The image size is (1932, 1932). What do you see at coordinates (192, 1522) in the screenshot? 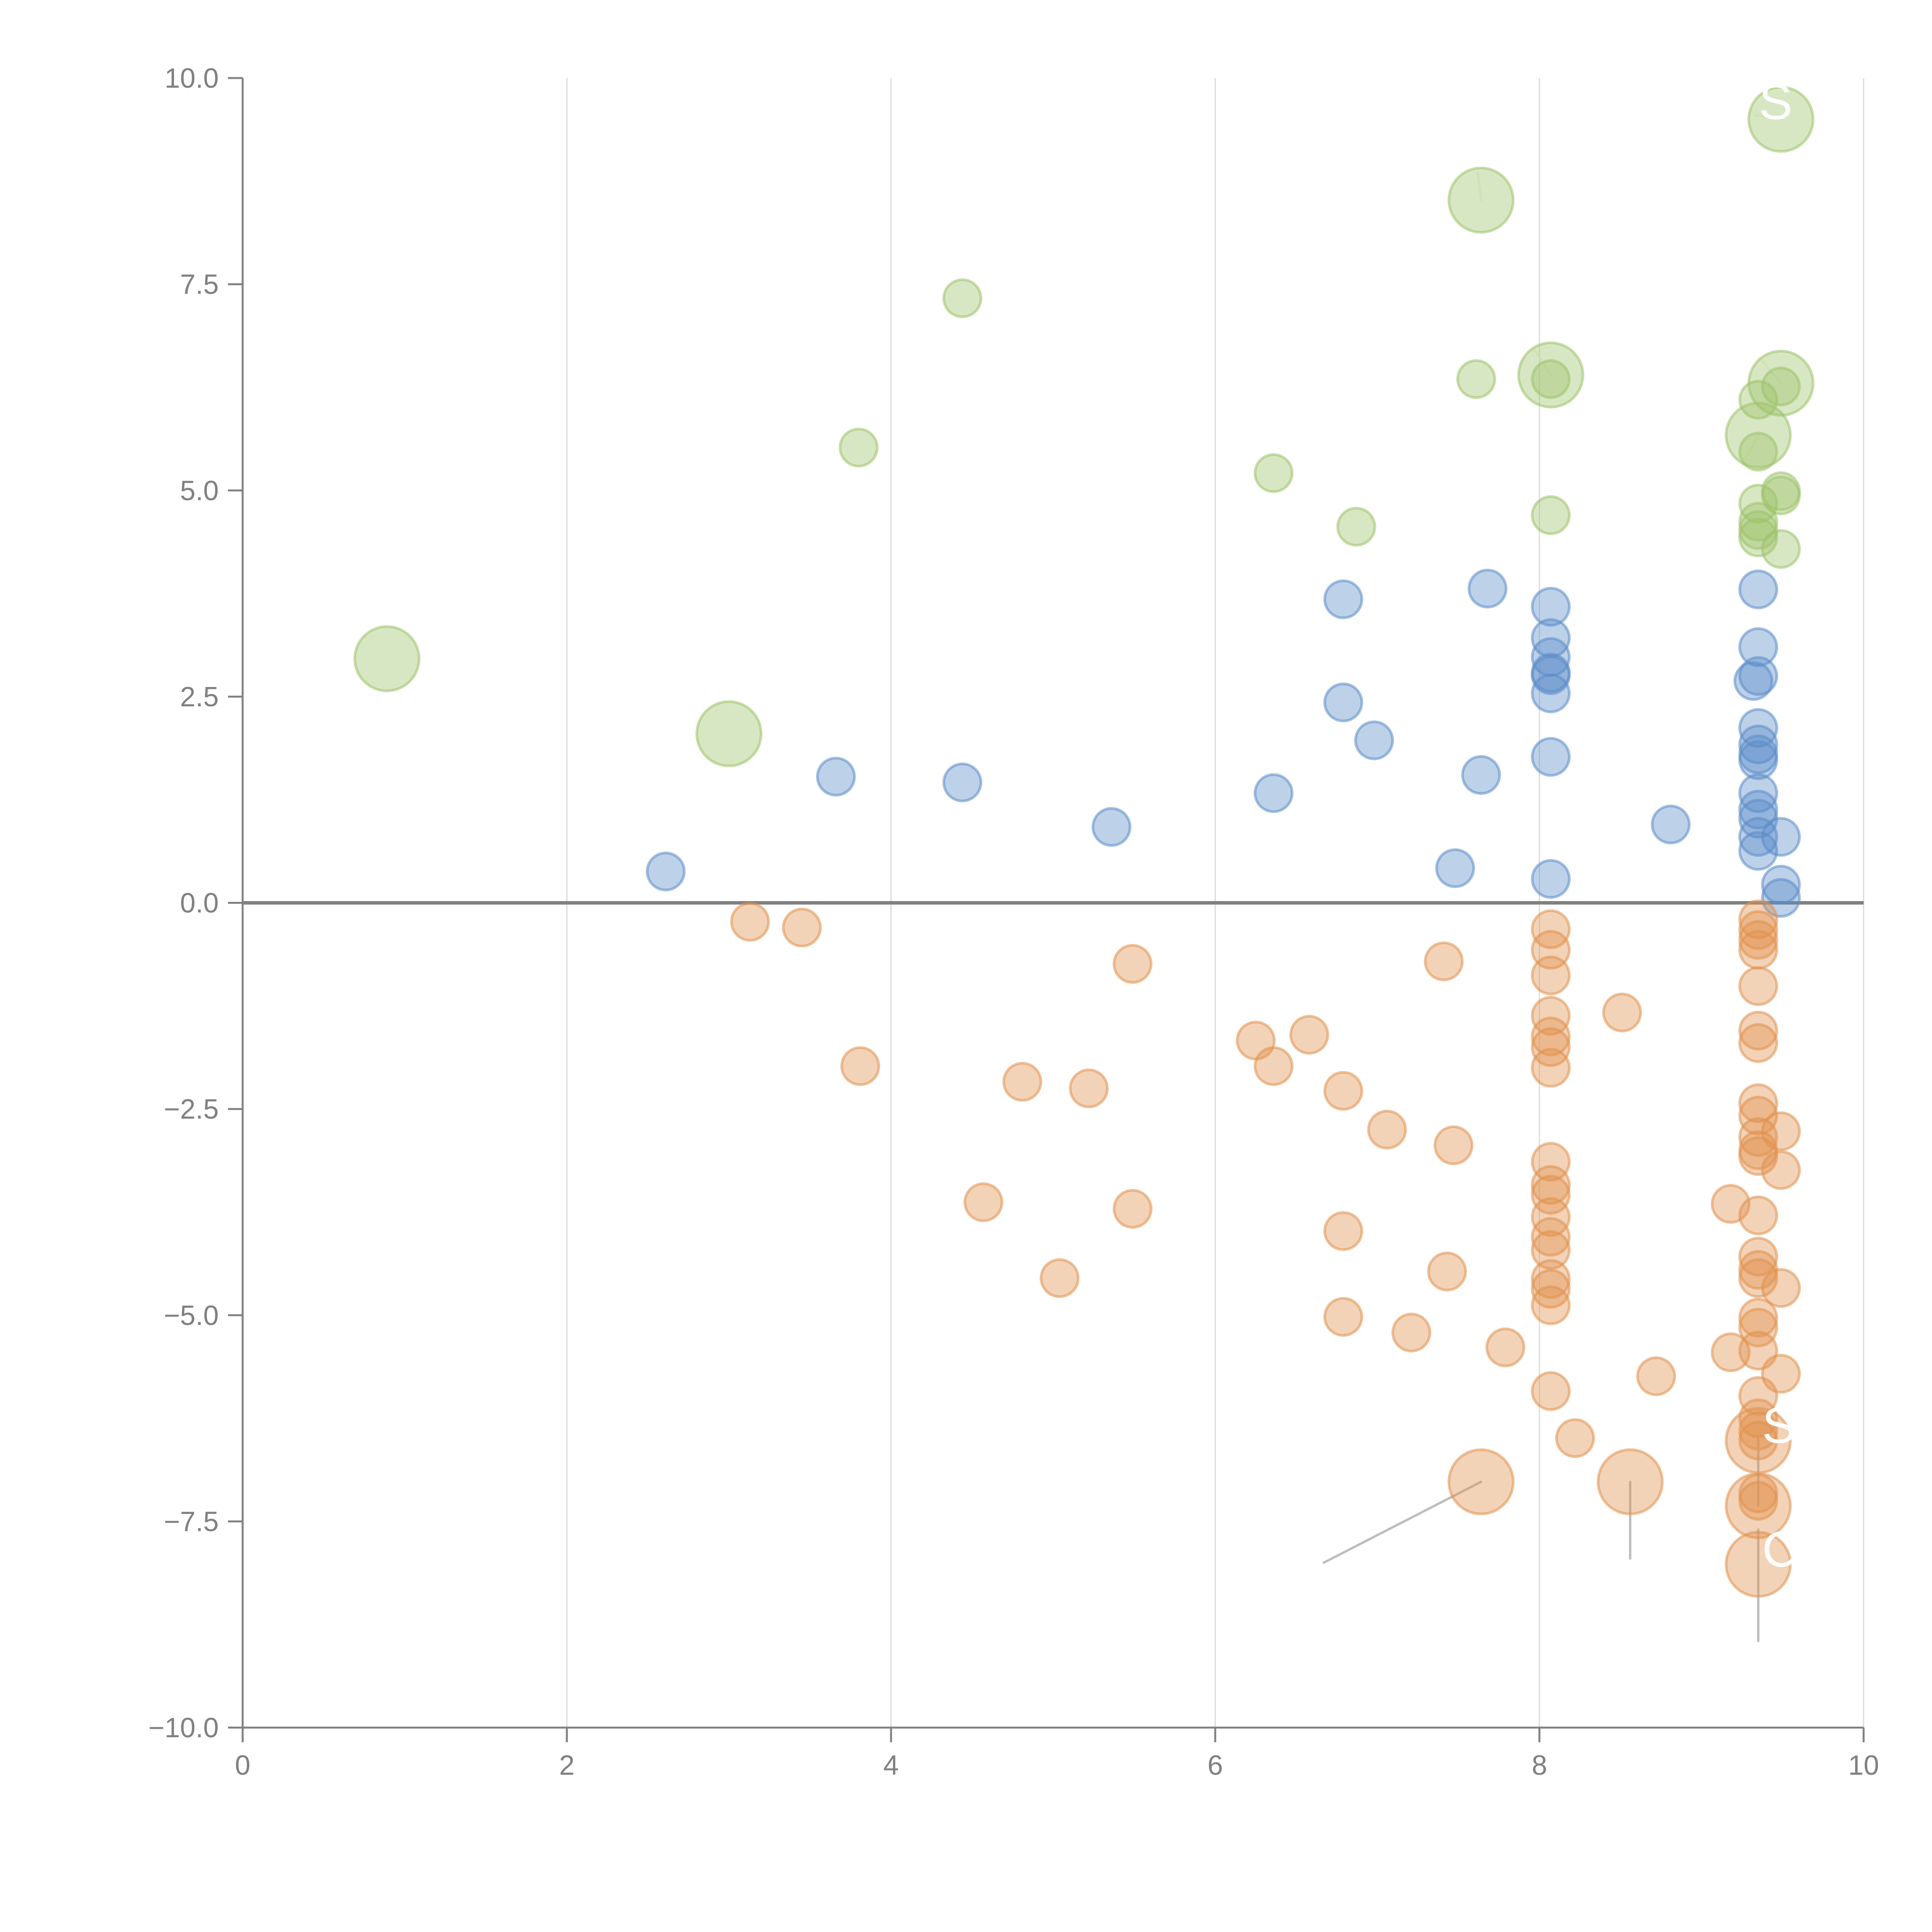
I see `y-tick-label: −7.5` at bounding box center [192, 1522].